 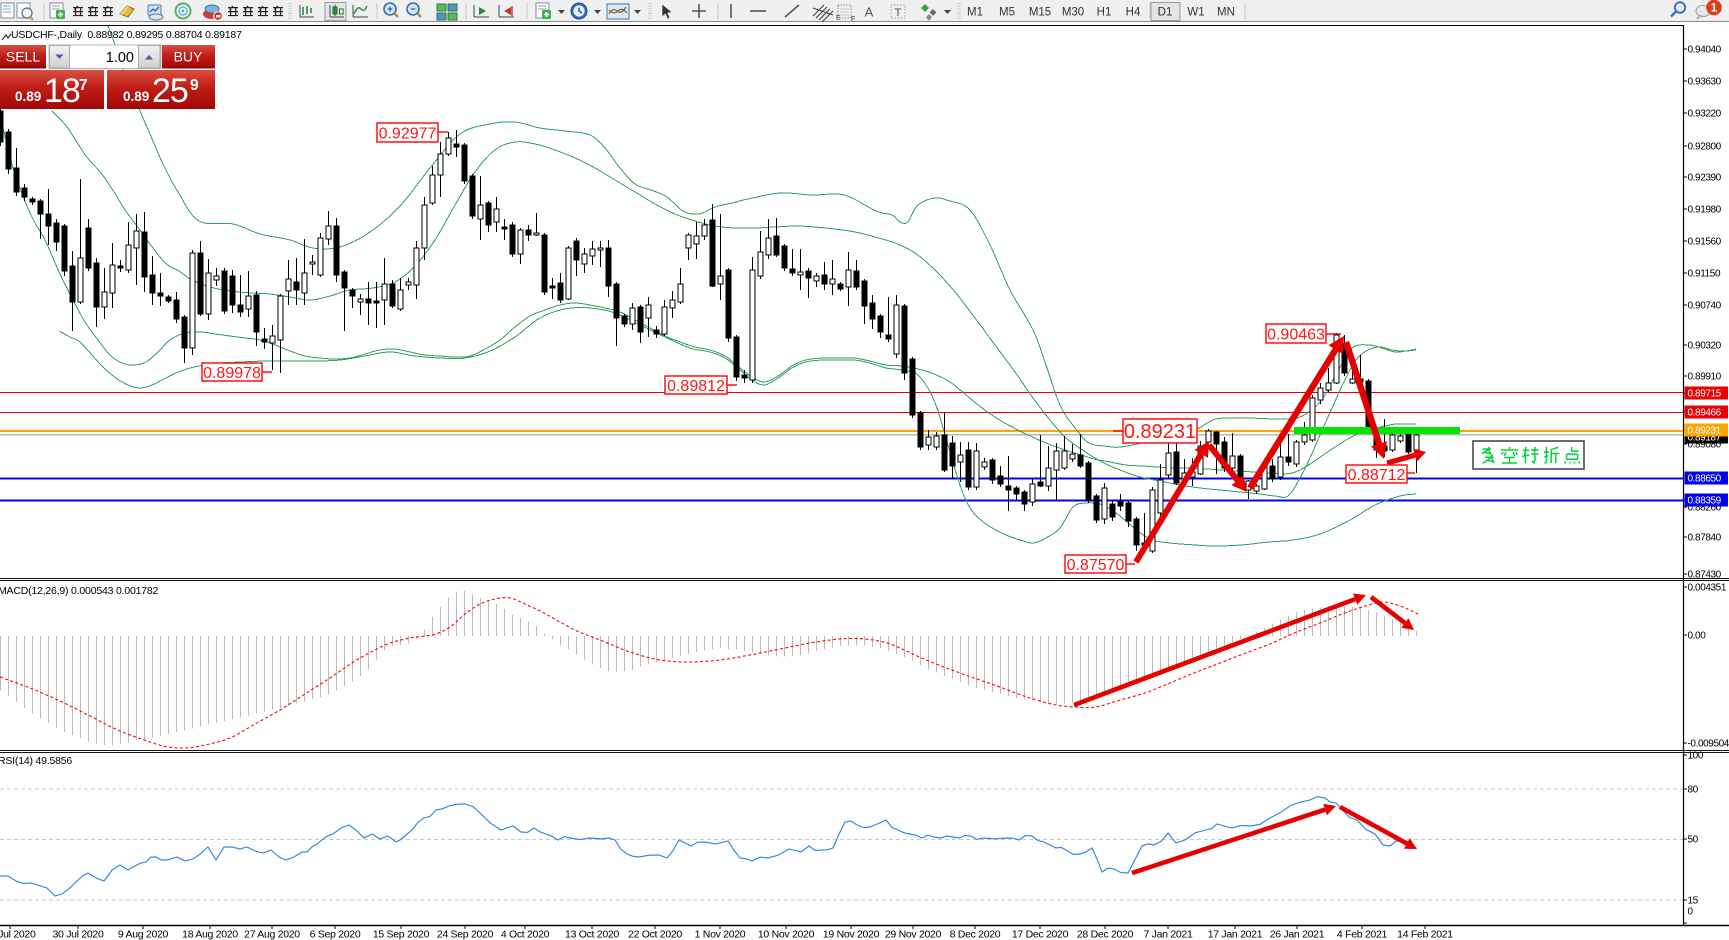 I want to click on svg-text: 17 Jan 2021, so click(x=1235, y=934).